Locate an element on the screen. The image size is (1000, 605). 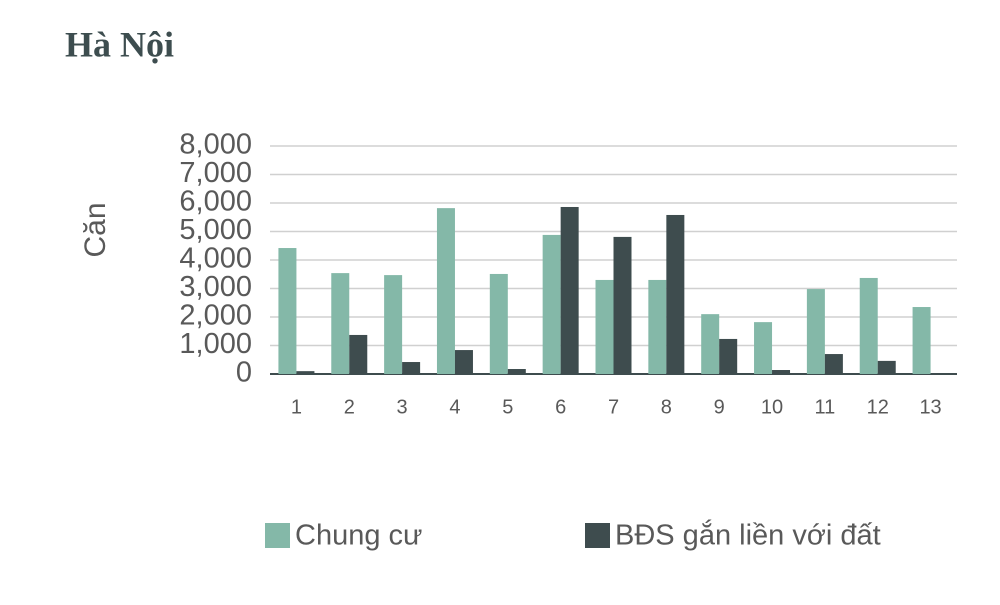
y-tick-label: 4,000 is located at coordinates (215, 259).